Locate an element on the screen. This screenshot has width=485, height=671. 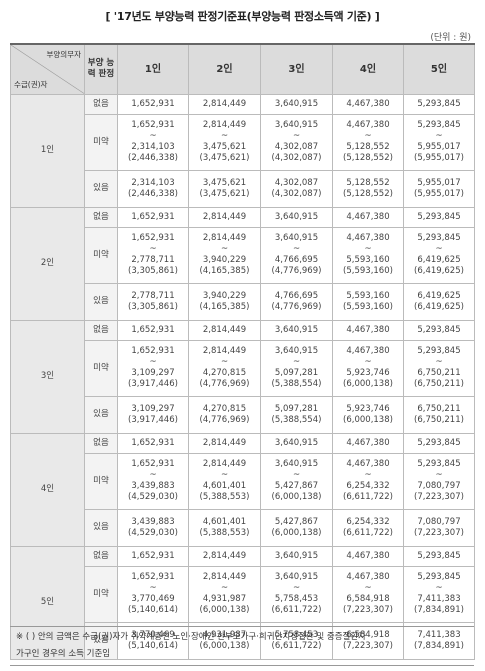
threshold-paren: (7,834,891) is located at coordinates (439, 645).